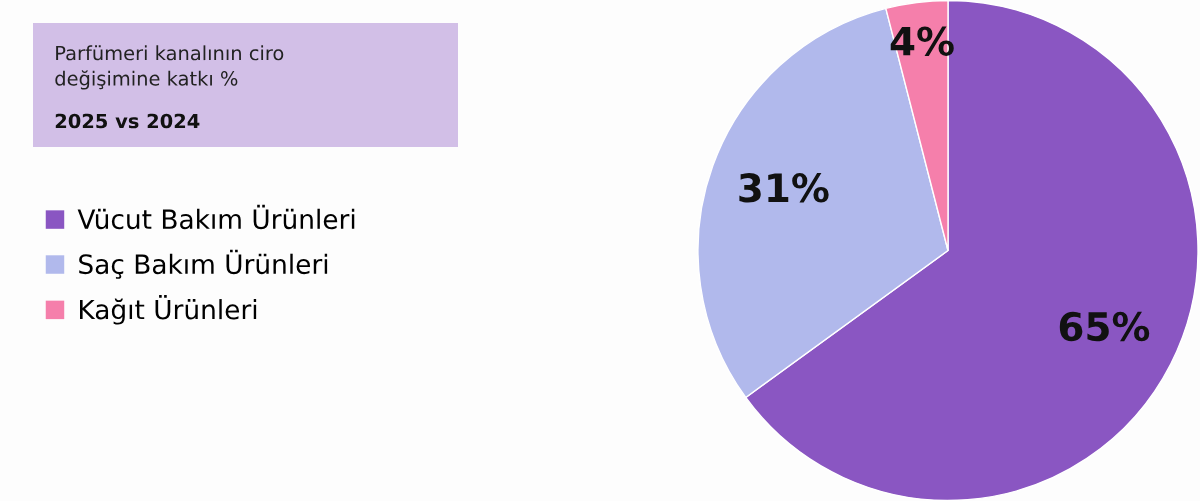  I want to click on legend-label: Saç Bakım Ürünleri, so click(203, 264).